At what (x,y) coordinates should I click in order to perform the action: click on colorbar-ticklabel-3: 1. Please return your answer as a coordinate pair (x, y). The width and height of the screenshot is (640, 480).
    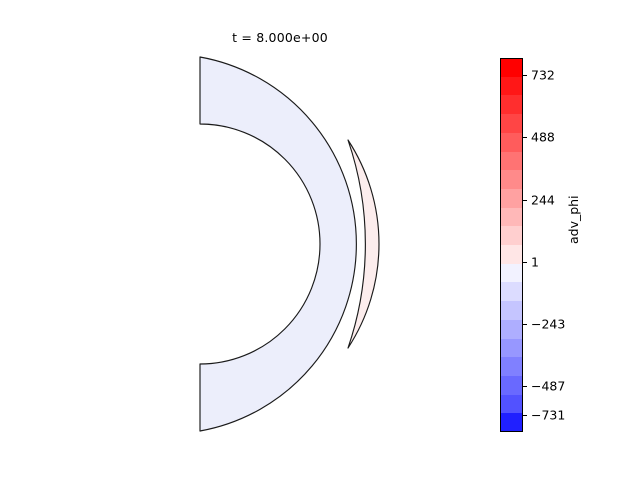
    Looking at the image, I should click on (535, 262).